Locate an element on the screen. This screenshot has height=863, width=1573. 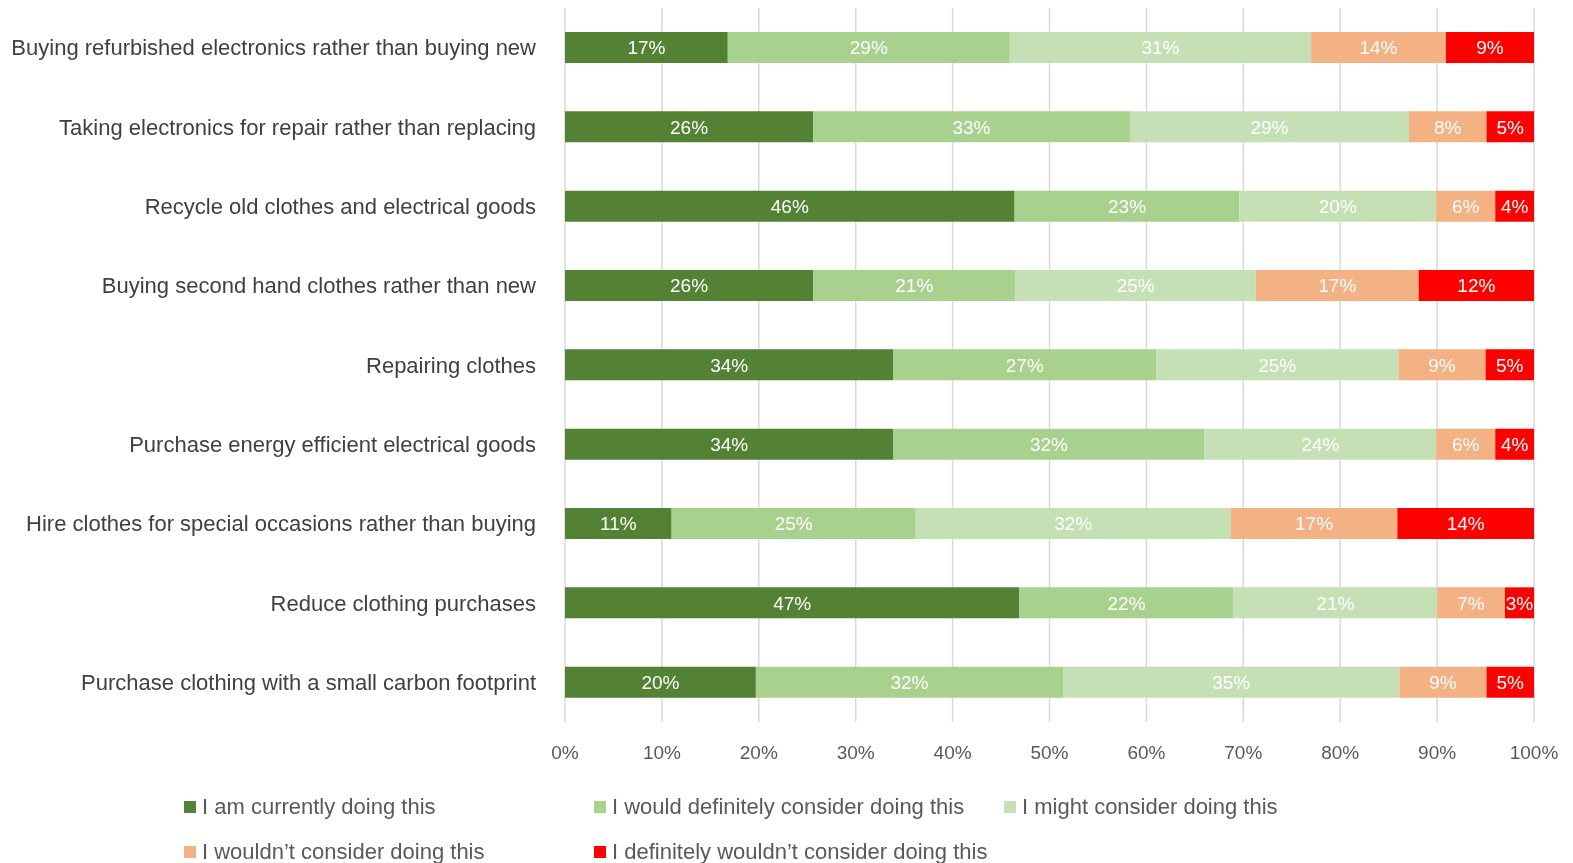
legend-label: I wouldn’t consider doing this is located at coordinates (343, 850).